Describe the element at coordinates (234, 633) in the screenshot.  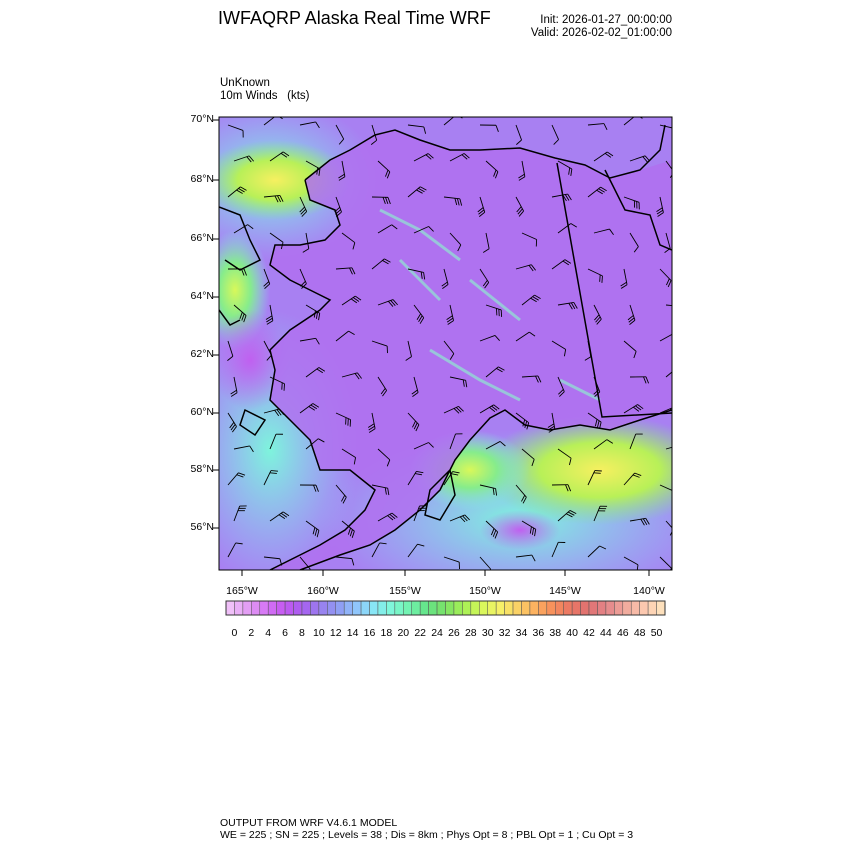
I see `colorbar-label: 0` at that location.